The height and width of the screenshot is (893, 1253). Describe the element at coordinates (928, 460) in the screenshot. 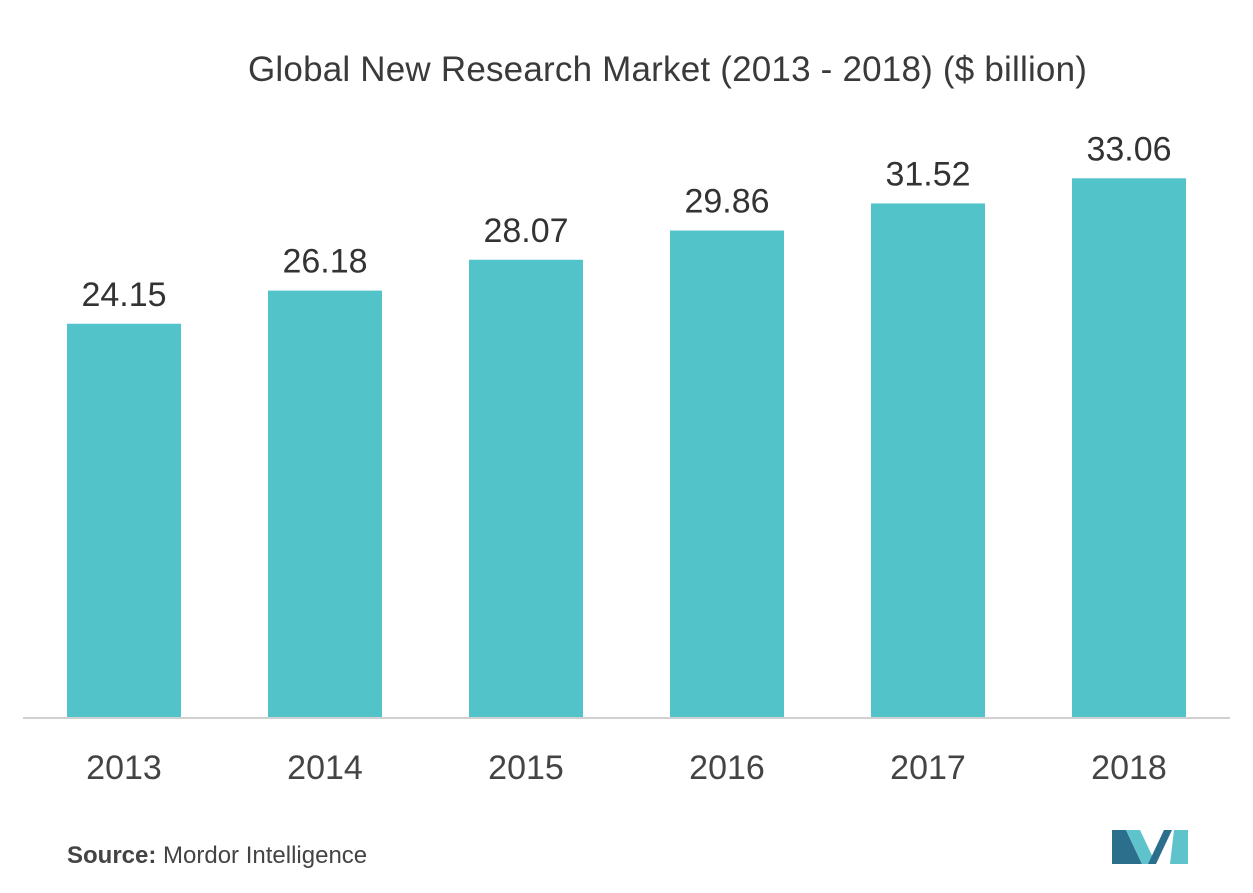

I see `bar-2017` at that location.